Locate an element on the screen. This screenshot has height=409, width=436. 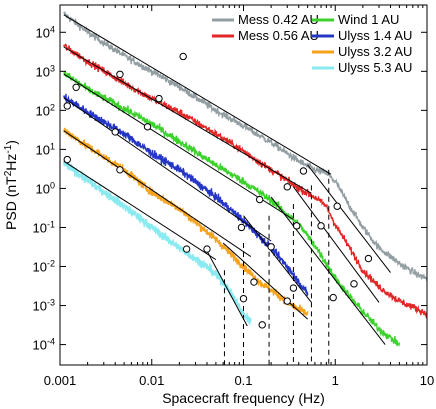
y-axis-title-base: PSD (nT is located at coordinates (11, 203).